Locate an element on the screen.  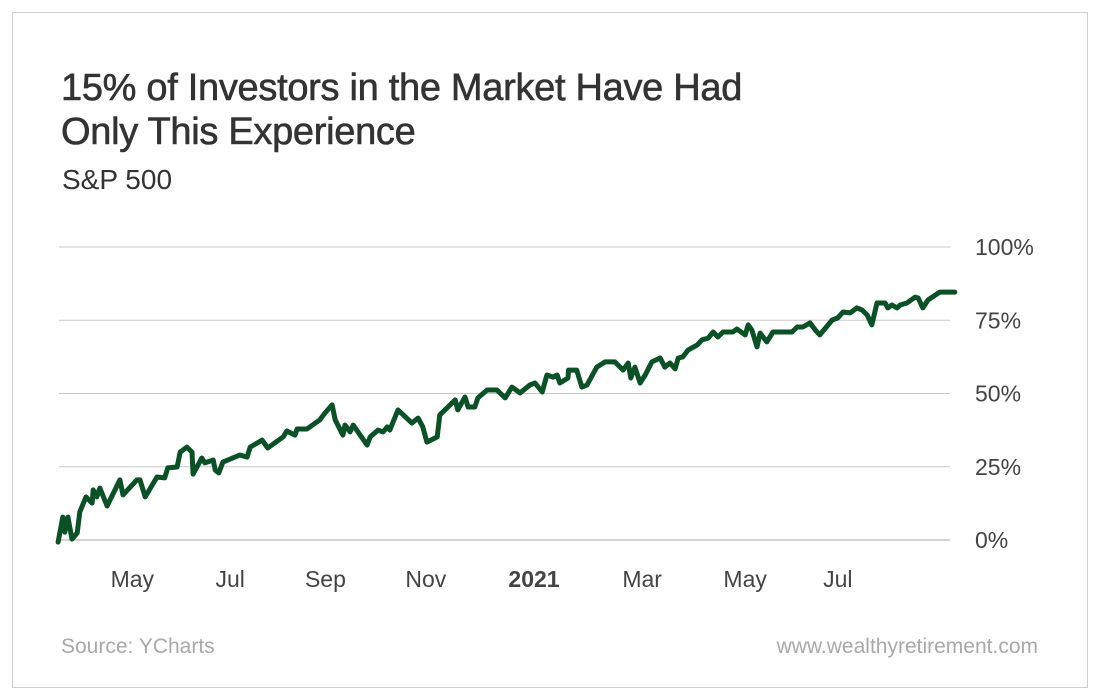
y-tick-label: 100% is located at coordinates (1004, 247).